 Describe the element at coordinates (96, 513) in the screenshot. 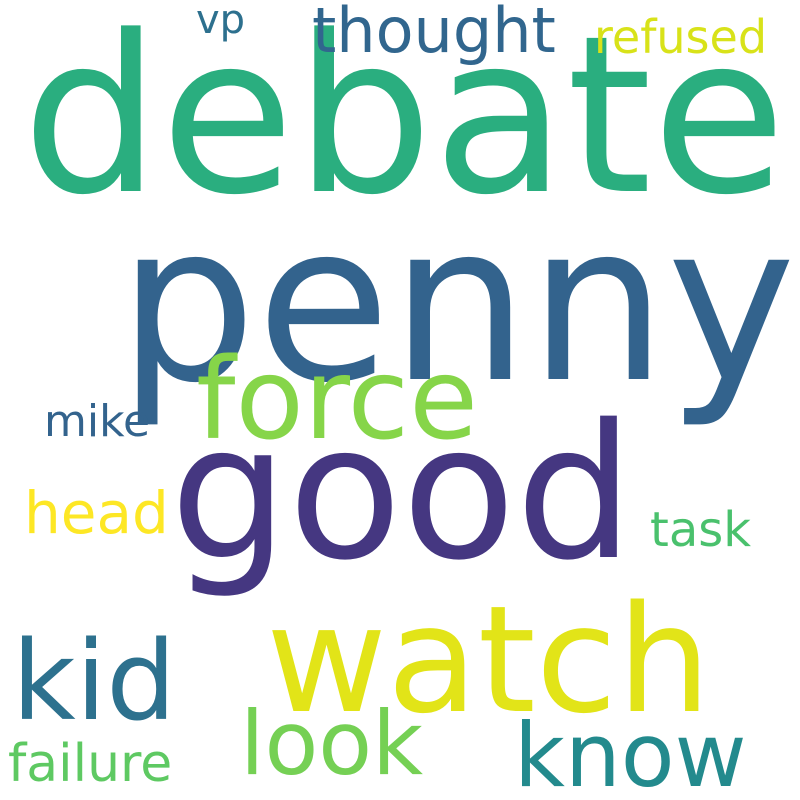

I see `word-head: head` at that location.